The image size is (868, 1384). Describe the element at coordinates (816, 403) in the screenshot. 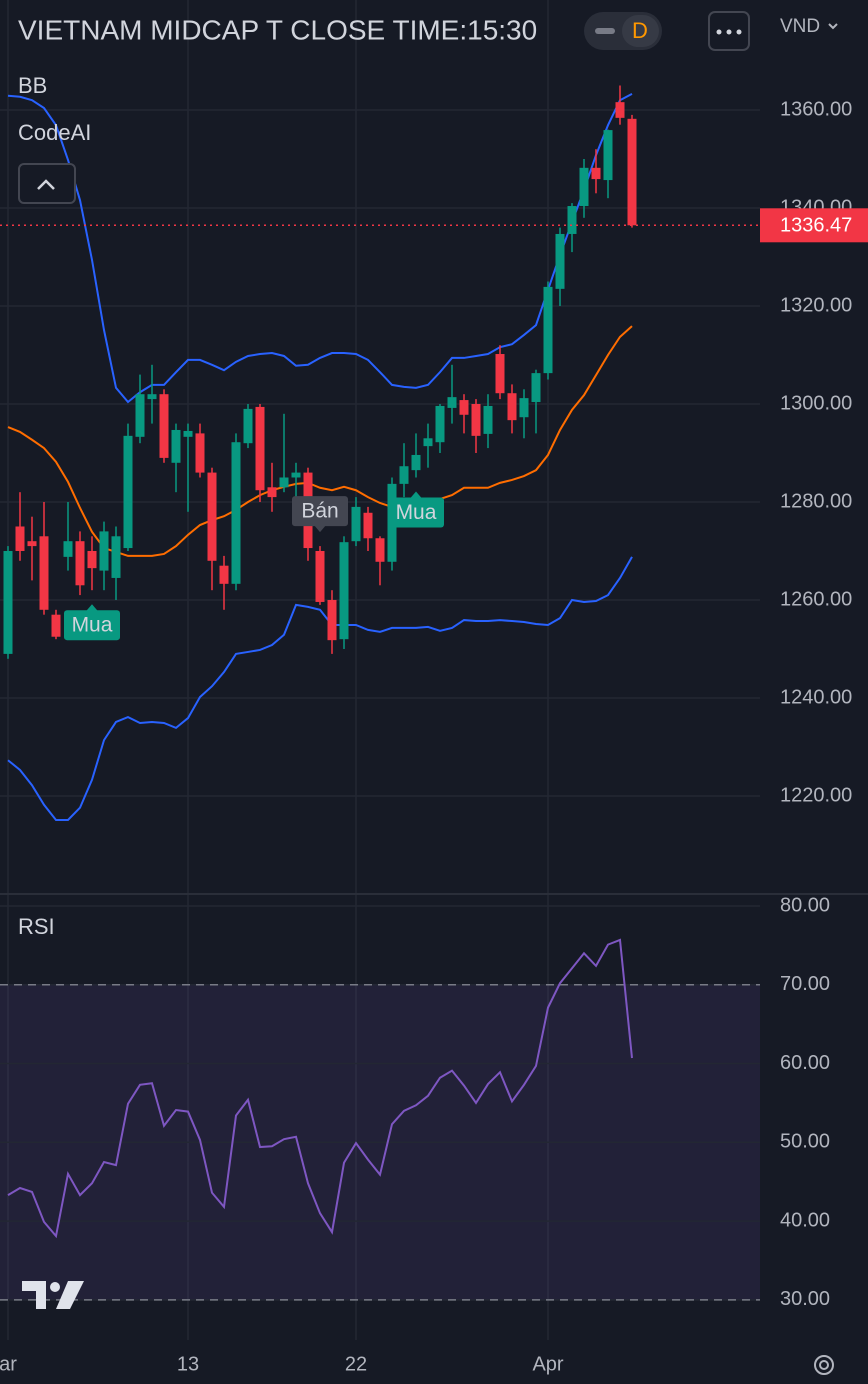

I see `y-tick-label: 1300.00` at that location.